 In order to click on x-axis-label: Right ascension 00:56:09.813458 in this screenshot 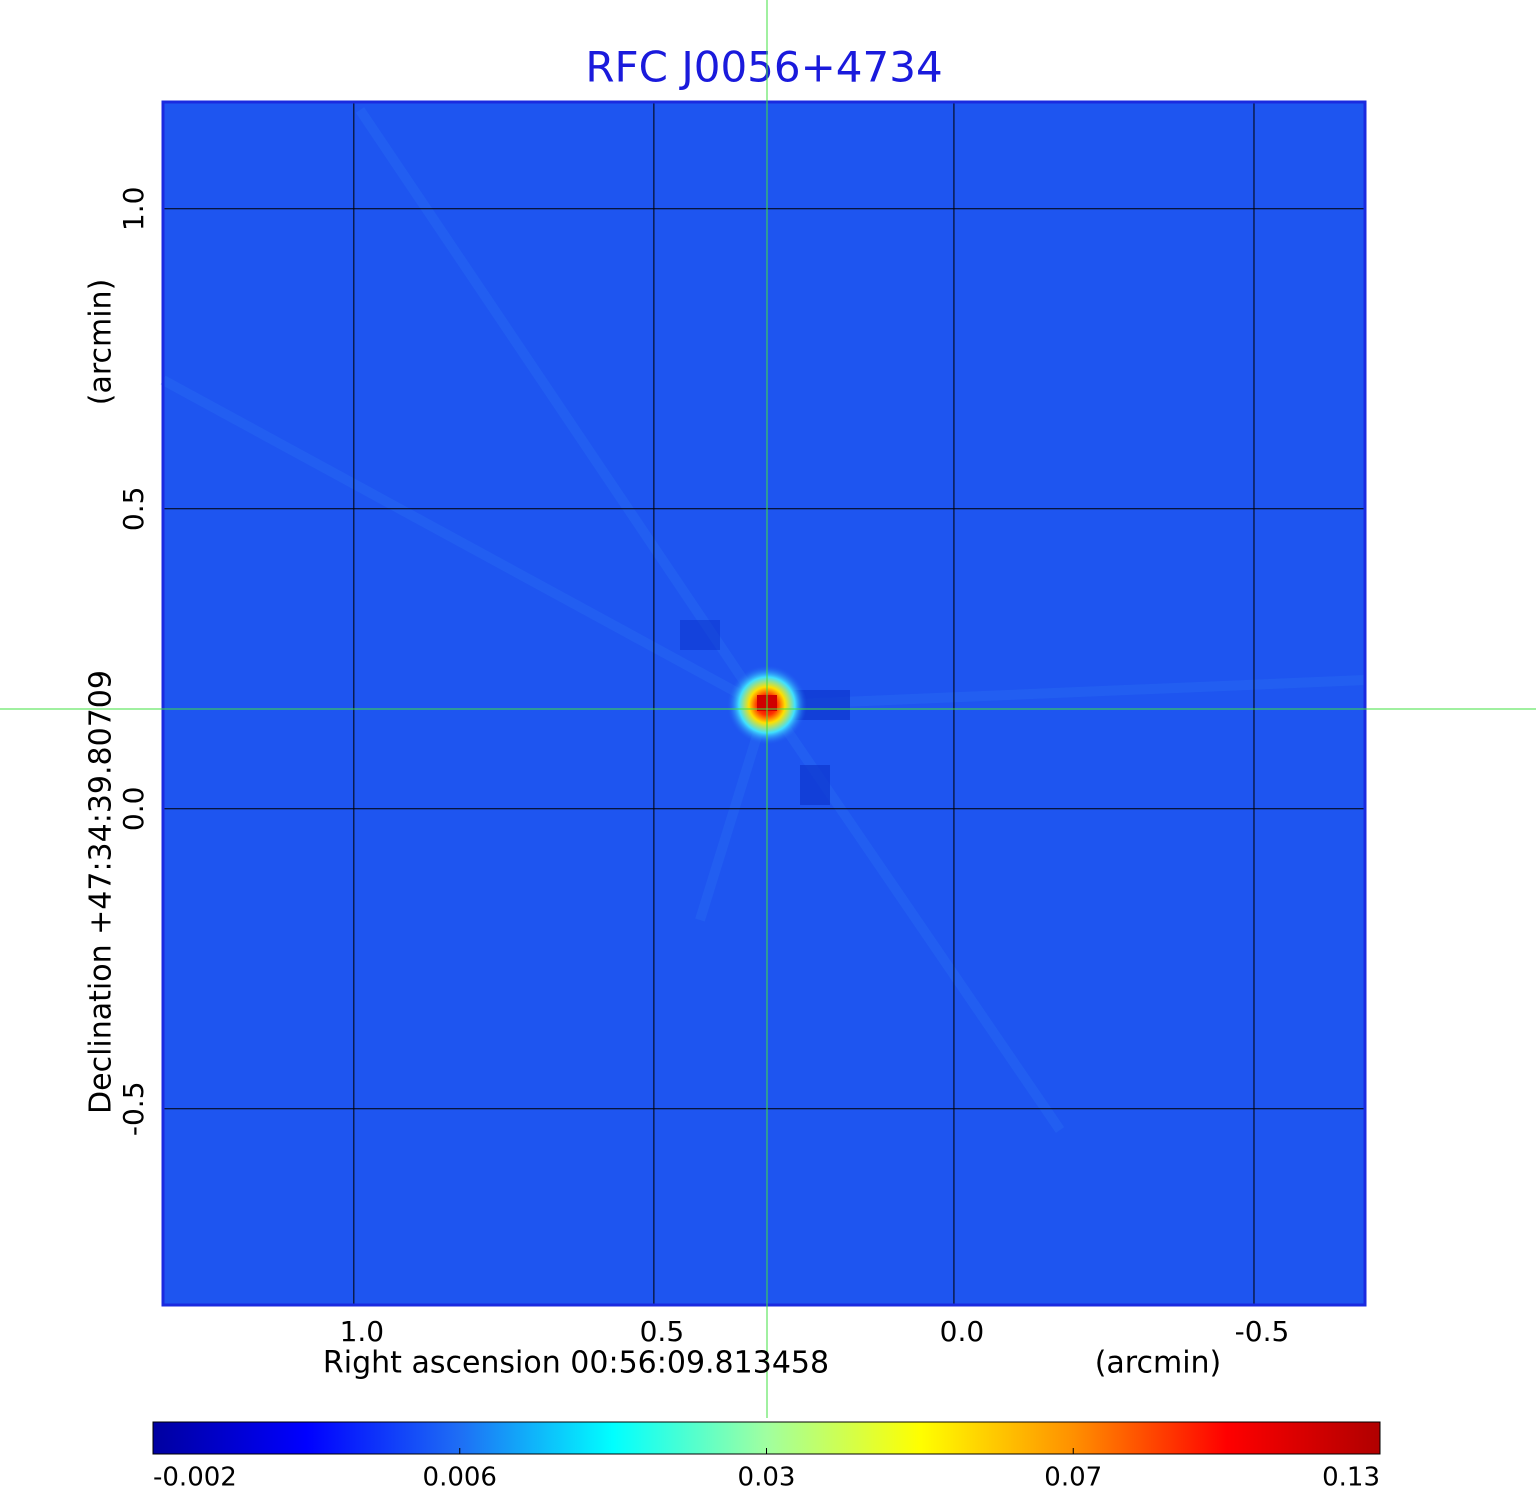, I will do `click(576, 1363)`.